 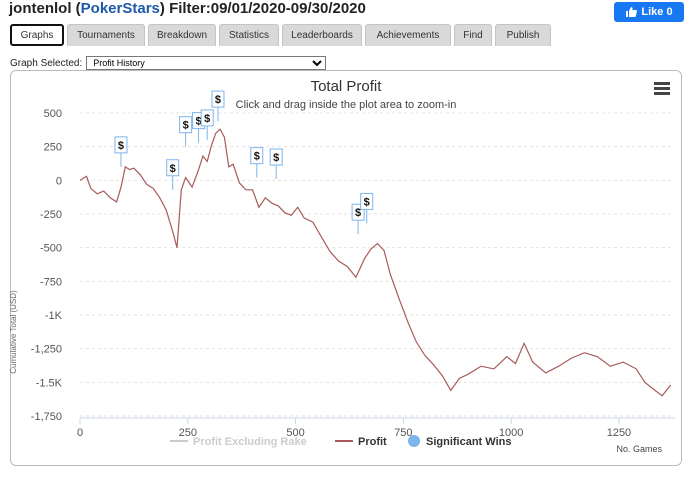 What do you see at coordinates (468, 442) in the screenshot?
I see `legend-label-wins: Significant Wins` at bounding box center [468, 442].